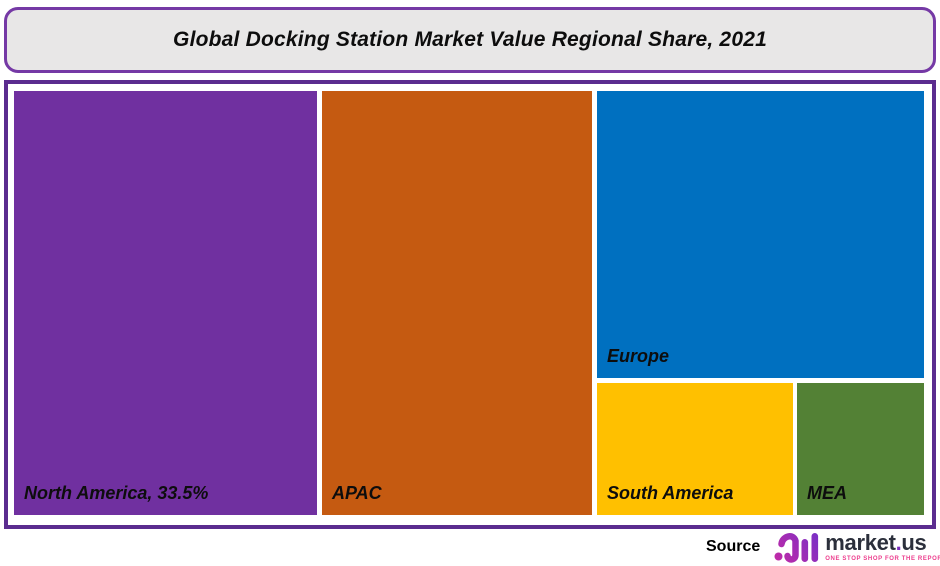 The height and width of the screenshot is (566, 940). What do you see at coordinates (116, 493) in the screenshot?
I see `tile-label-north-america: North America, 33.5%` at bounding box center [116, 493].